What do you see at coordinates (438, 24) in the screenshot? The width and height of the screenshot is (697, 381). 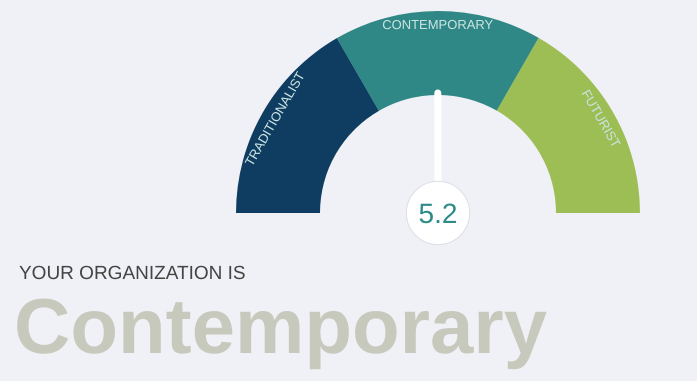 I see `slice-label: CONTEMPORARY` at bounding box center [438, 24].